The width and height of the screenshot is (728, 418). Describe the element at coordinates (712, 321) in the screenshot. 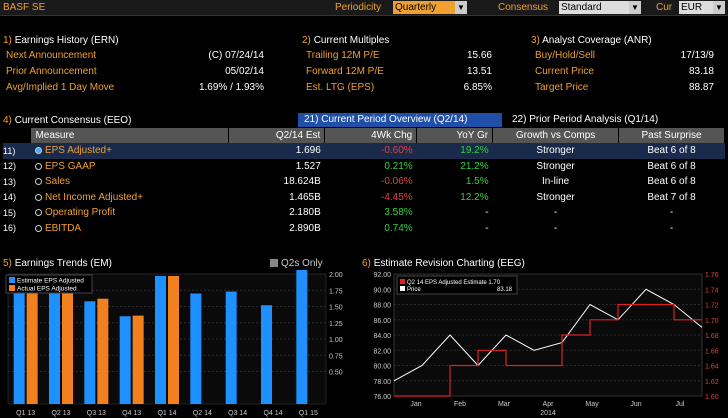

I see `y-tick-label-estimate: 1.70` at that location.